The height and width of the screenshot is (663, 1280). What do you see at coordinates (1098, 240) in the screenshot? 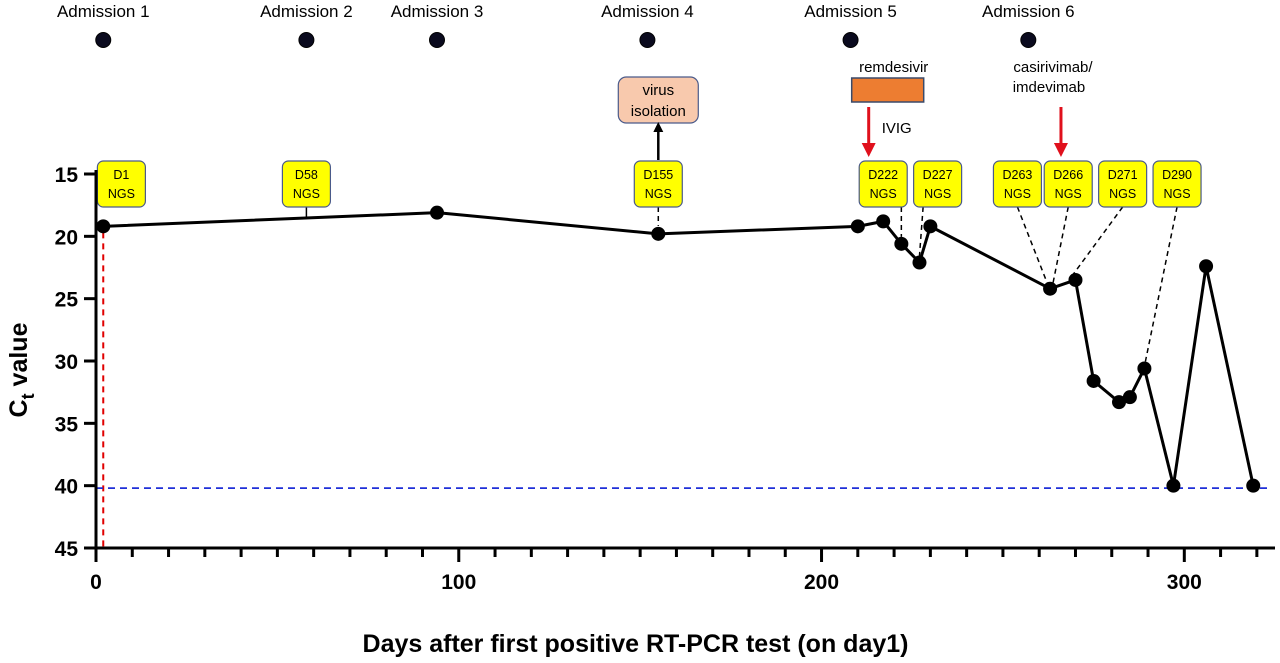
I see `connector-d271` at bounding box center [1098, 240].